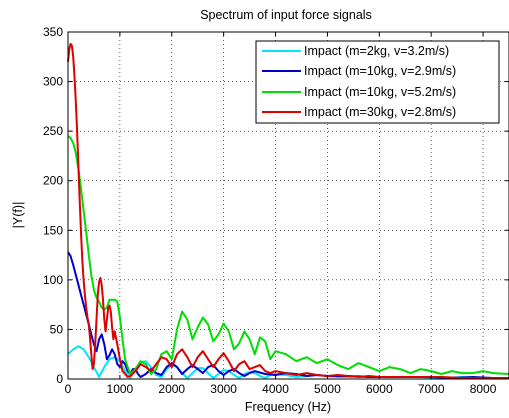 This screenshot has width=509, height=418. I want to click on x-tick-label: 5000, so click(327, 389).